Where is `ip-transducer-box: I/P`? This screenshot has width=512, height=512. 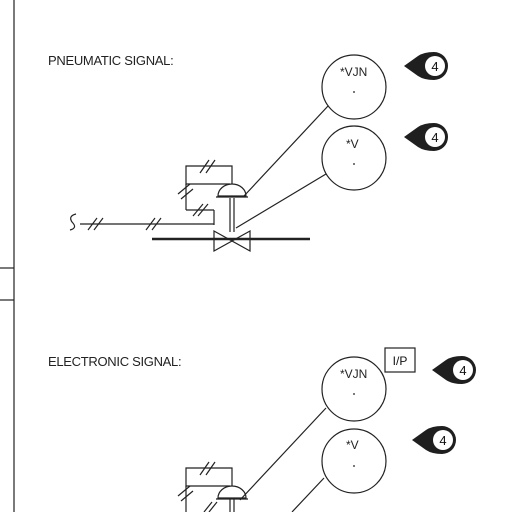 ip-transducer-box: I/P is located at coordinates (400, 360).